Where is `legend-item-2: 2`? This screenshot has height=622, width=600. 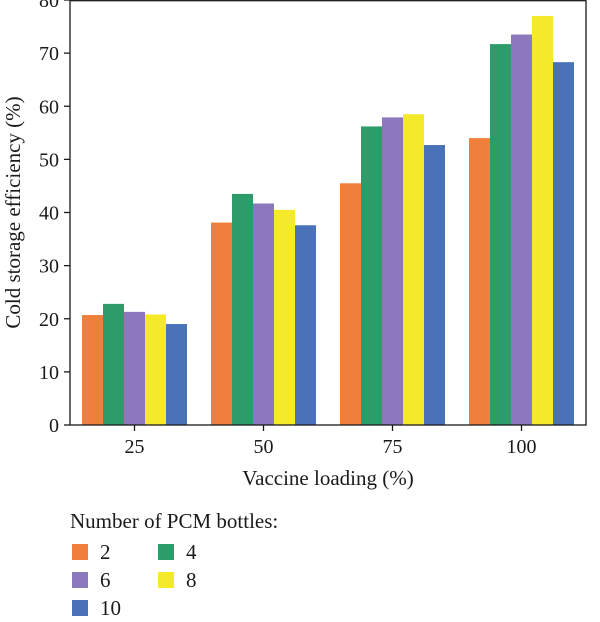 legend-item-2: 2 is located at coordinates (113, 552).